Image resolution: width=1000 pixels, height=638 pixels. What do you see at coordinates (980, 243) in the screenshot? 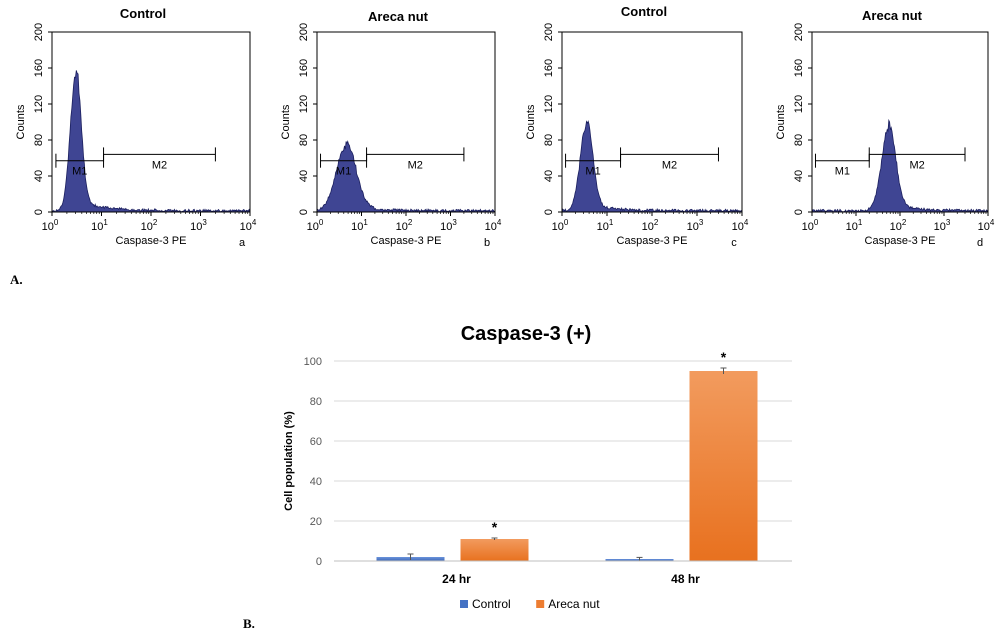
I see `panel-letter: d` at bounding box center [980, 243].